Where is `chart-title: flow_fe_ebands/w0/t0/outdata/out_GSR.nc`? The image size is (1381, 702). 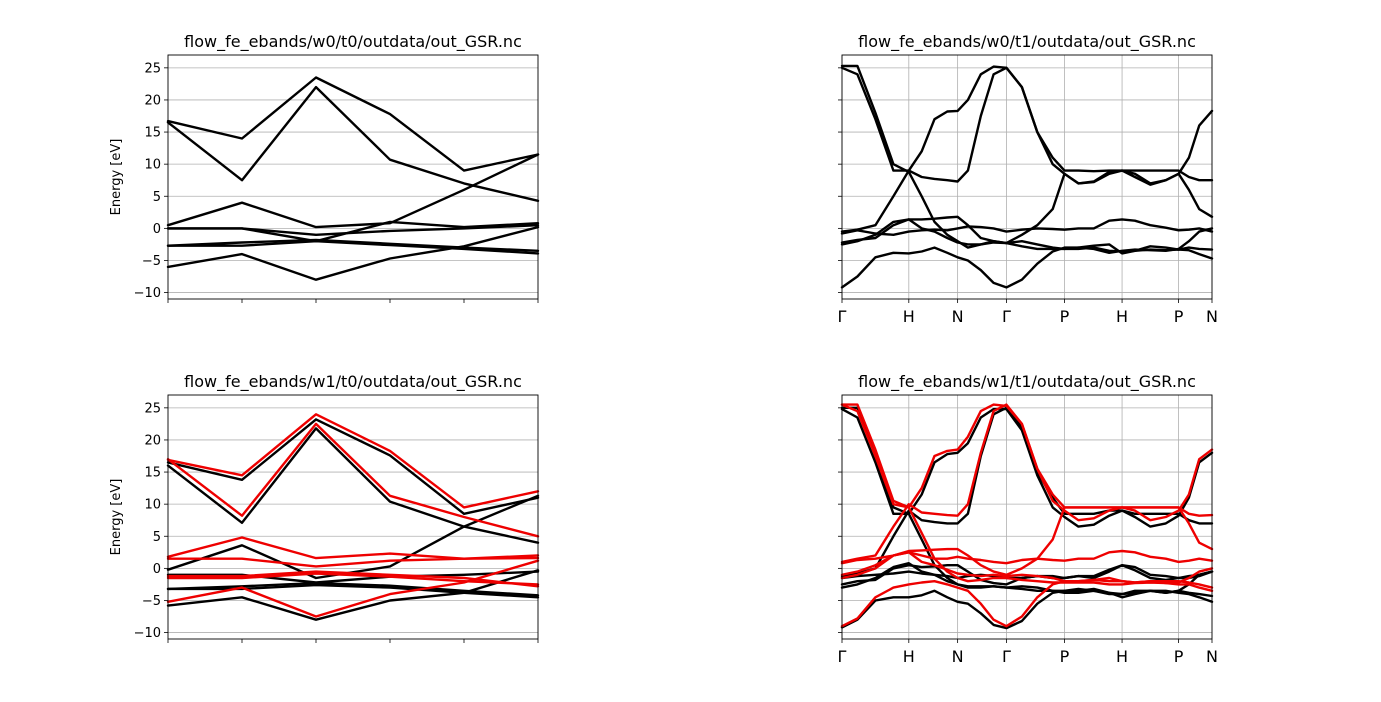
chart-title: flow_fe_ebands/w0/t0/outdata/out_GSR.nc is located at coordinates (353, 42).